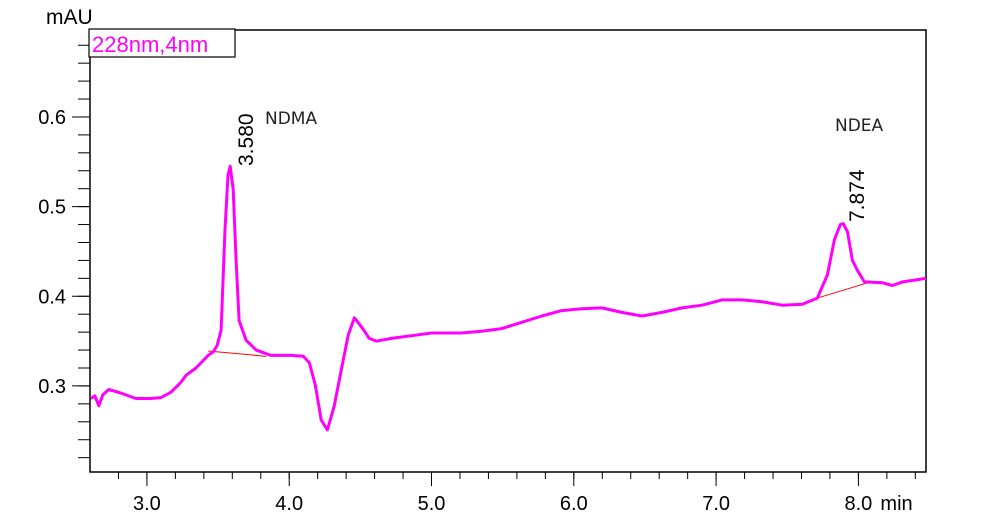 Image resolution: width=985 pixels, height=520 pixels. Describe the element at coordinates (52, 208) in the screenshot. I see `y-tick-label: 0.5` at that location.